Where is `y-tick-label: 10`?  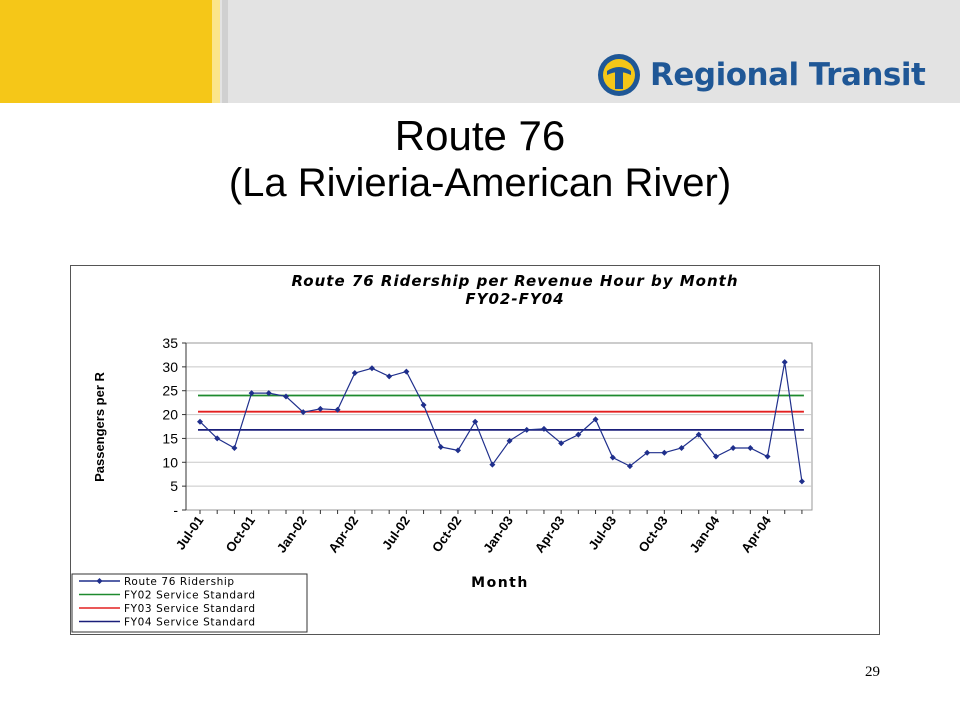 y-tick-label: 10 is located at coordinates (170, 462).